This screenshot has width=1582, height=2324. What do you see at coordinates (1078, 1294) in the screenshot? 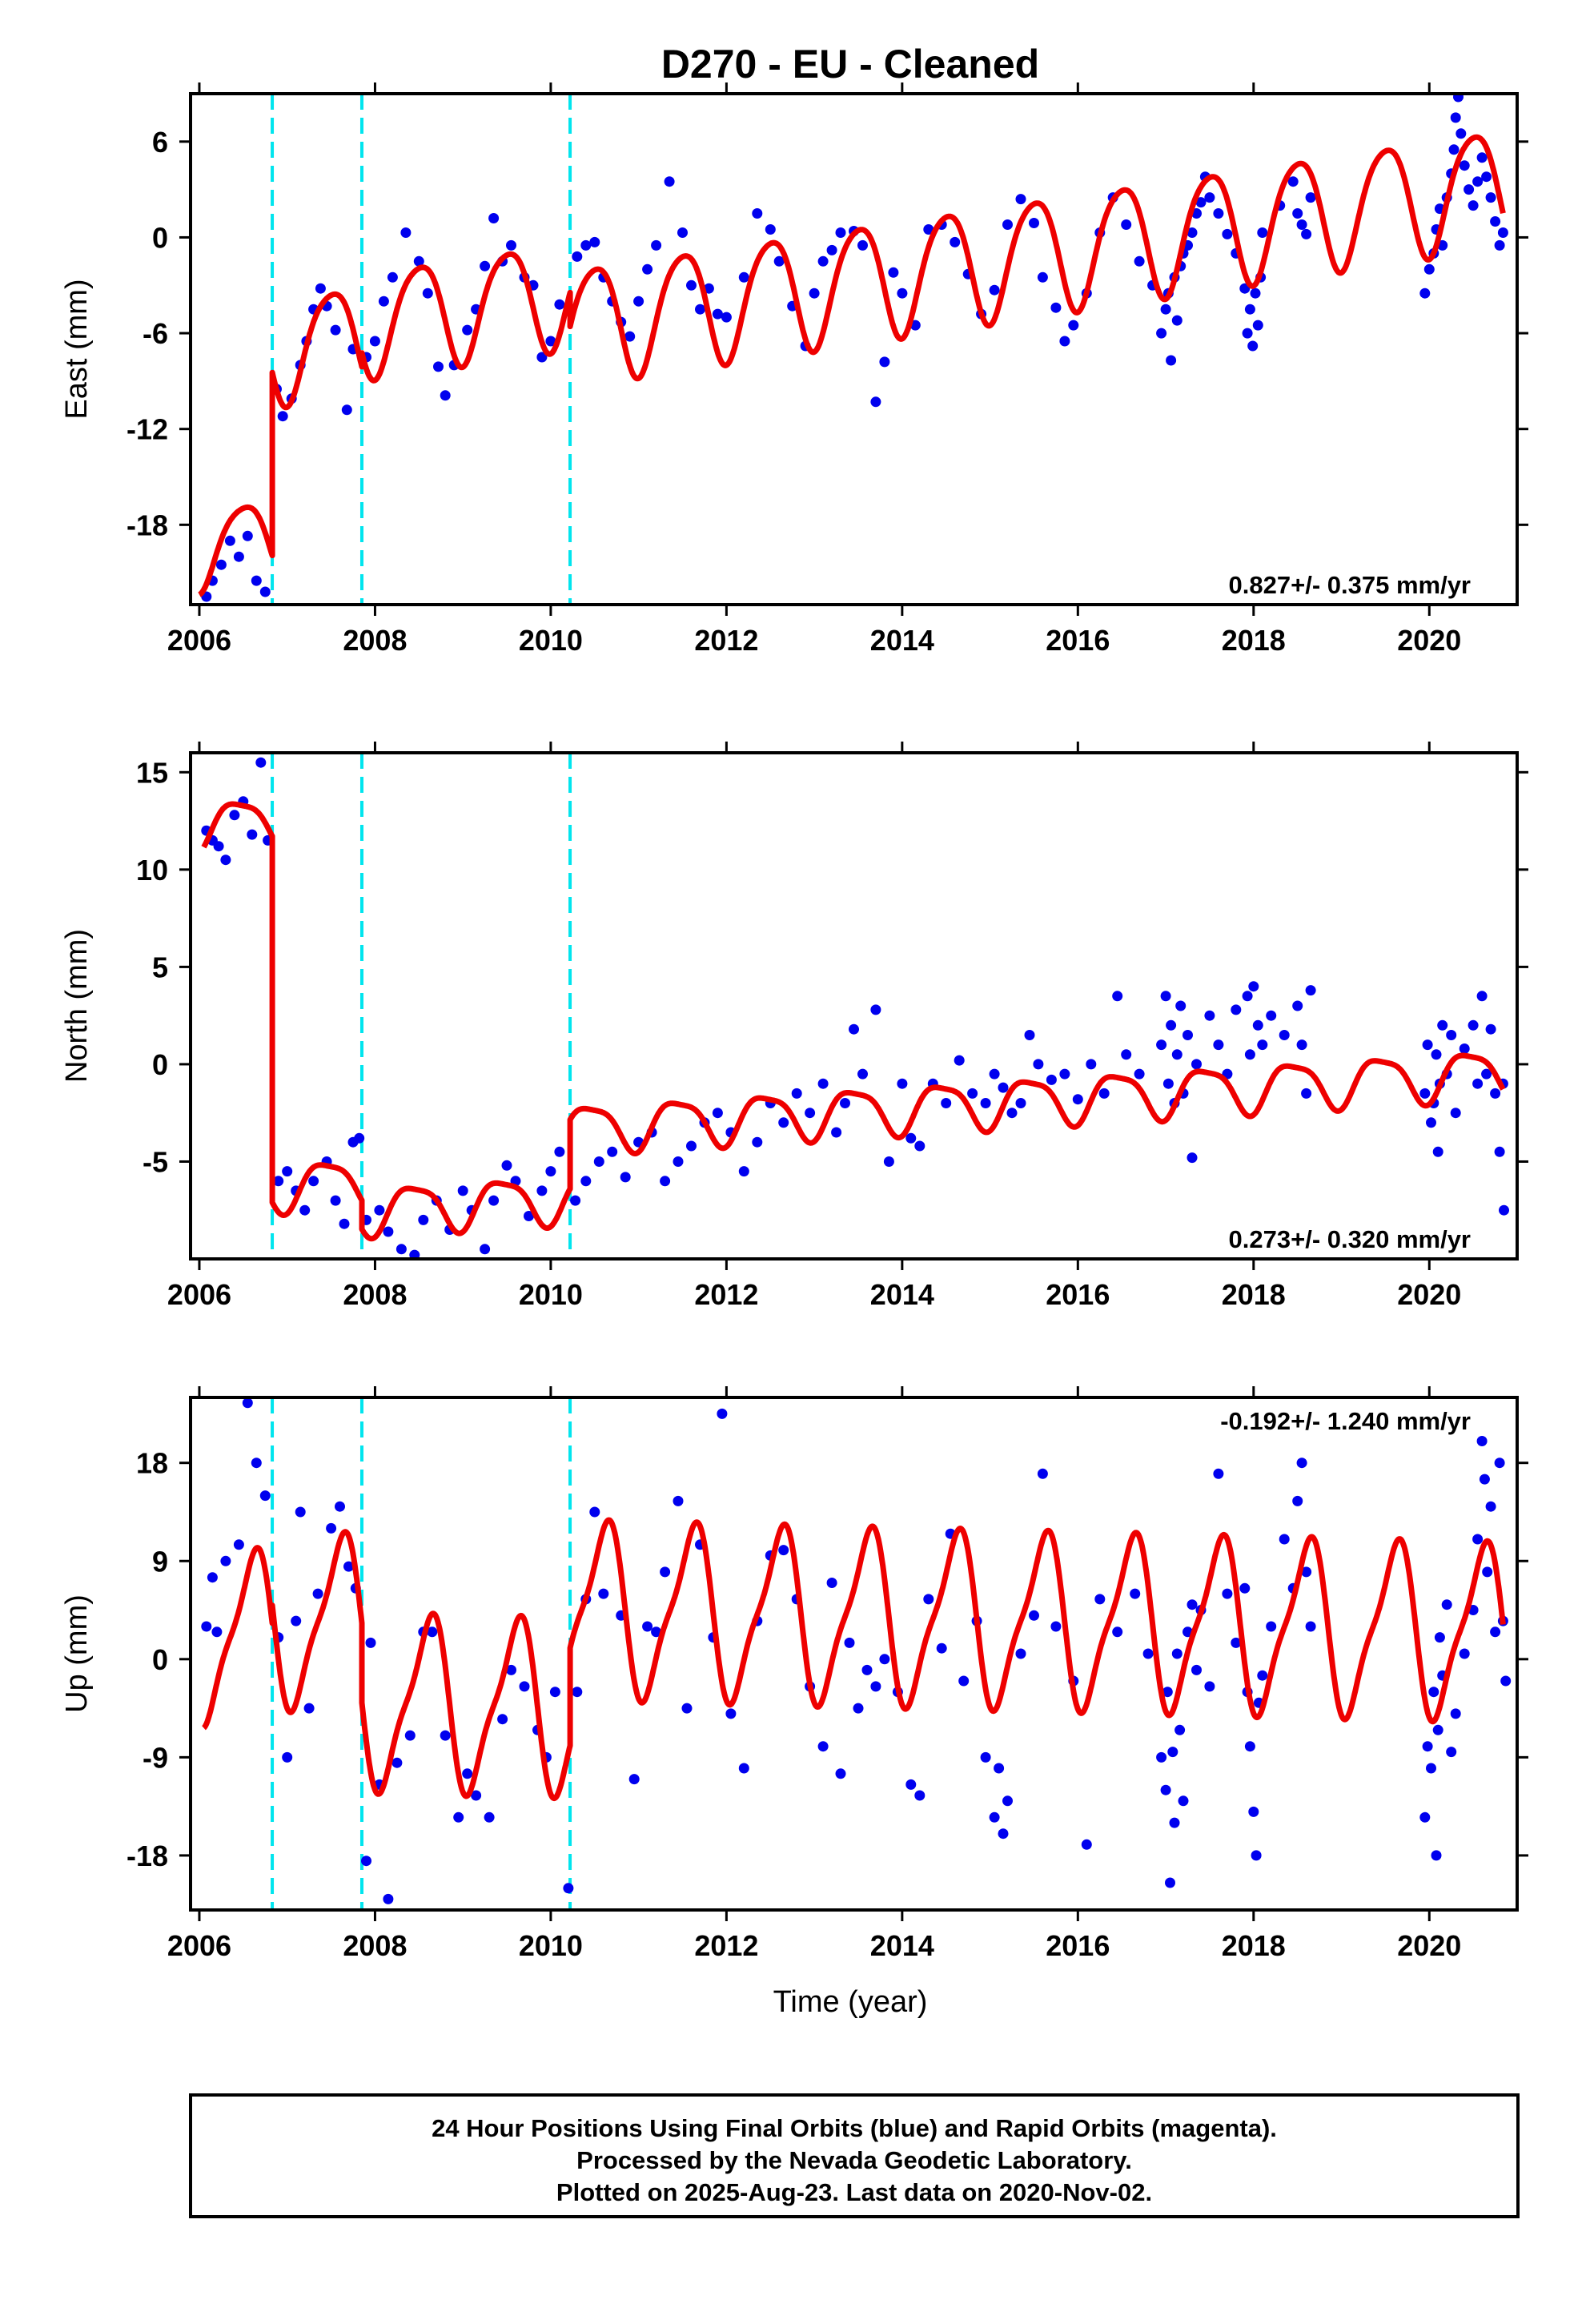
I see `x-tick-label: 2016` at bounding box center [1078, 1294].